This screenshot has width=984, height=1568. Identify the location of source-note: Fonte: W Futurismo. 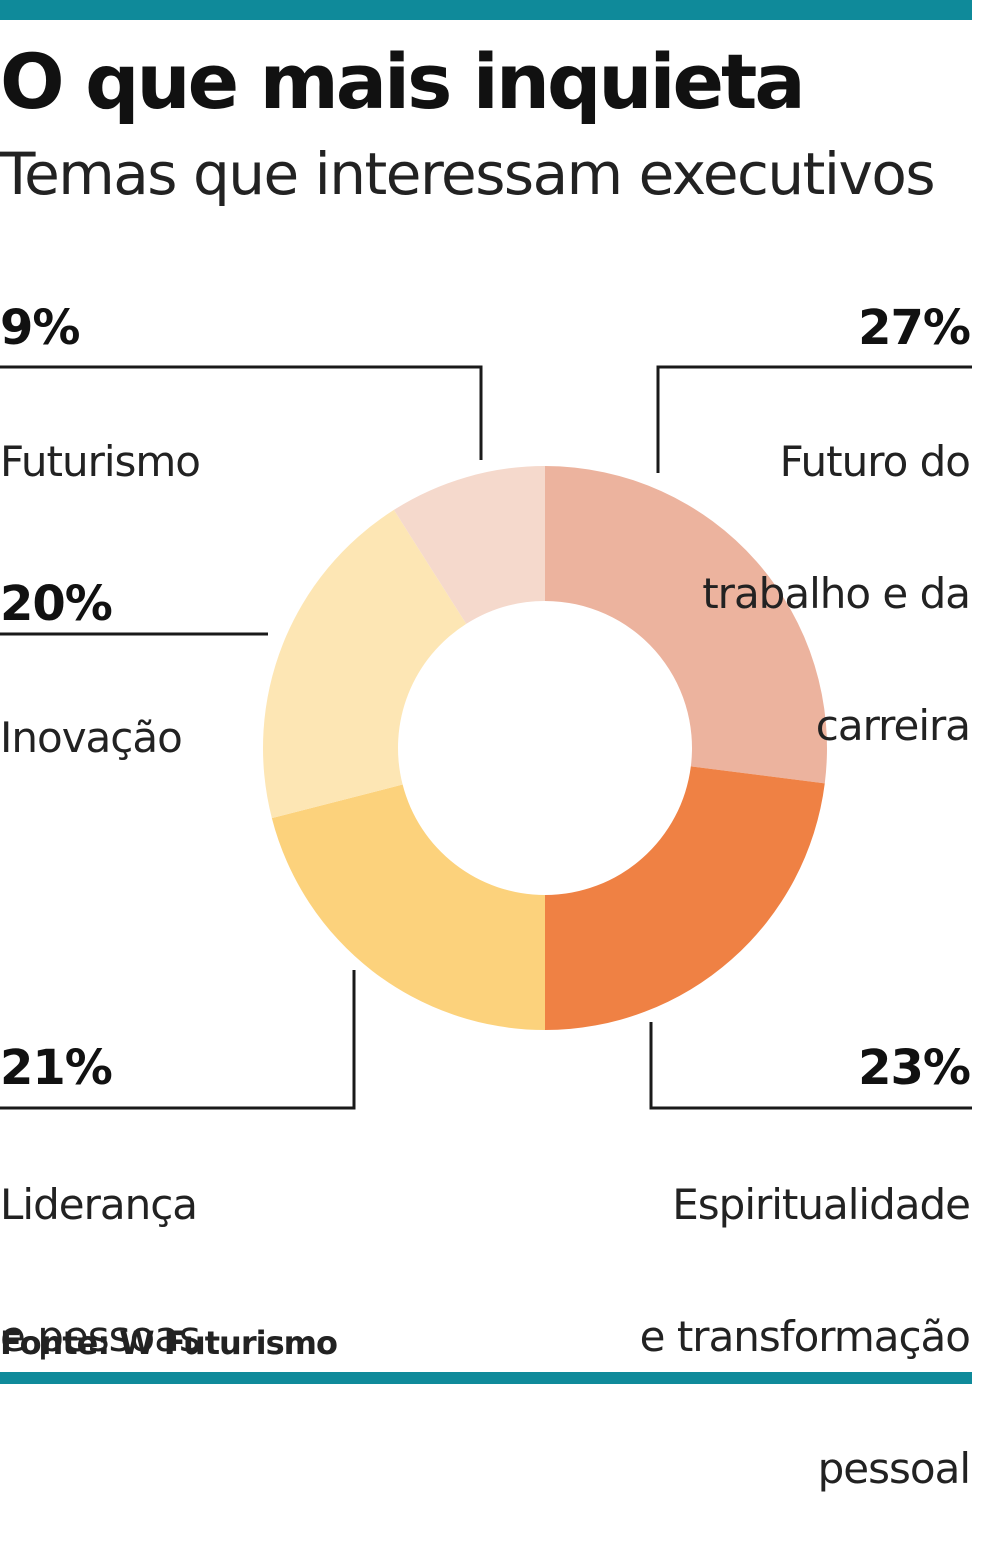
(169, 1343).